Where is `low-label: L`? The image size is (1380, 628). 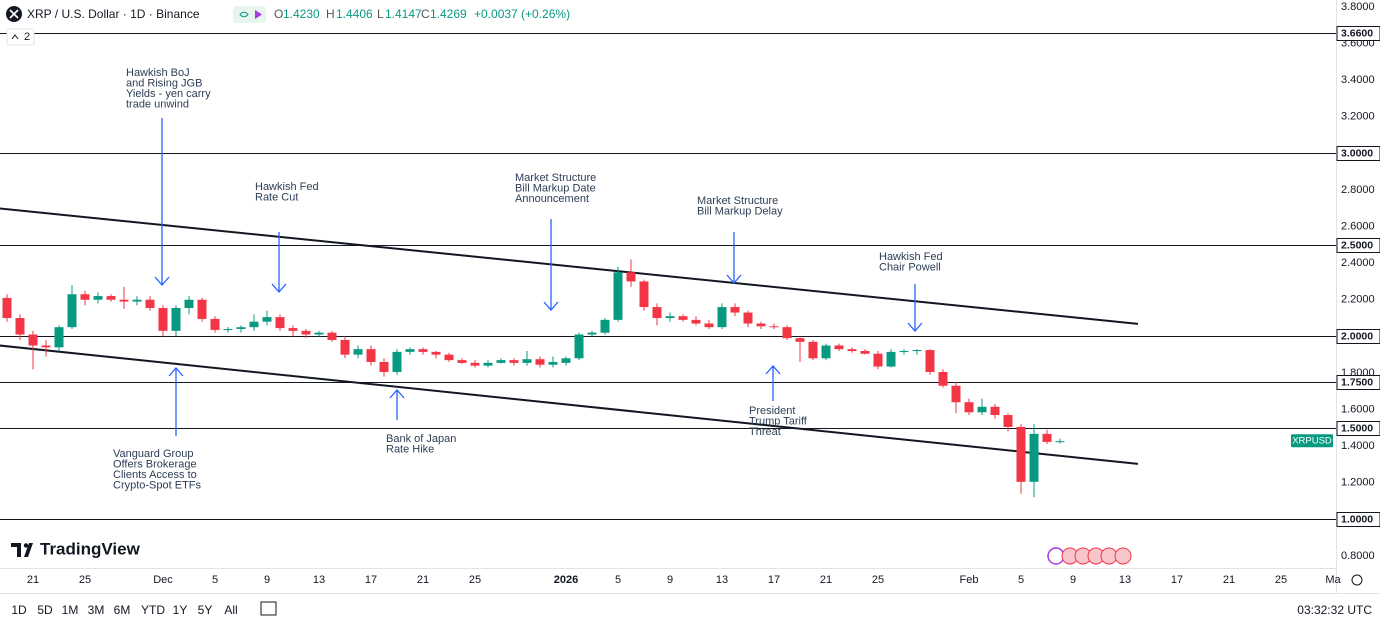 low-label: L is located at coordinates (380, 14).